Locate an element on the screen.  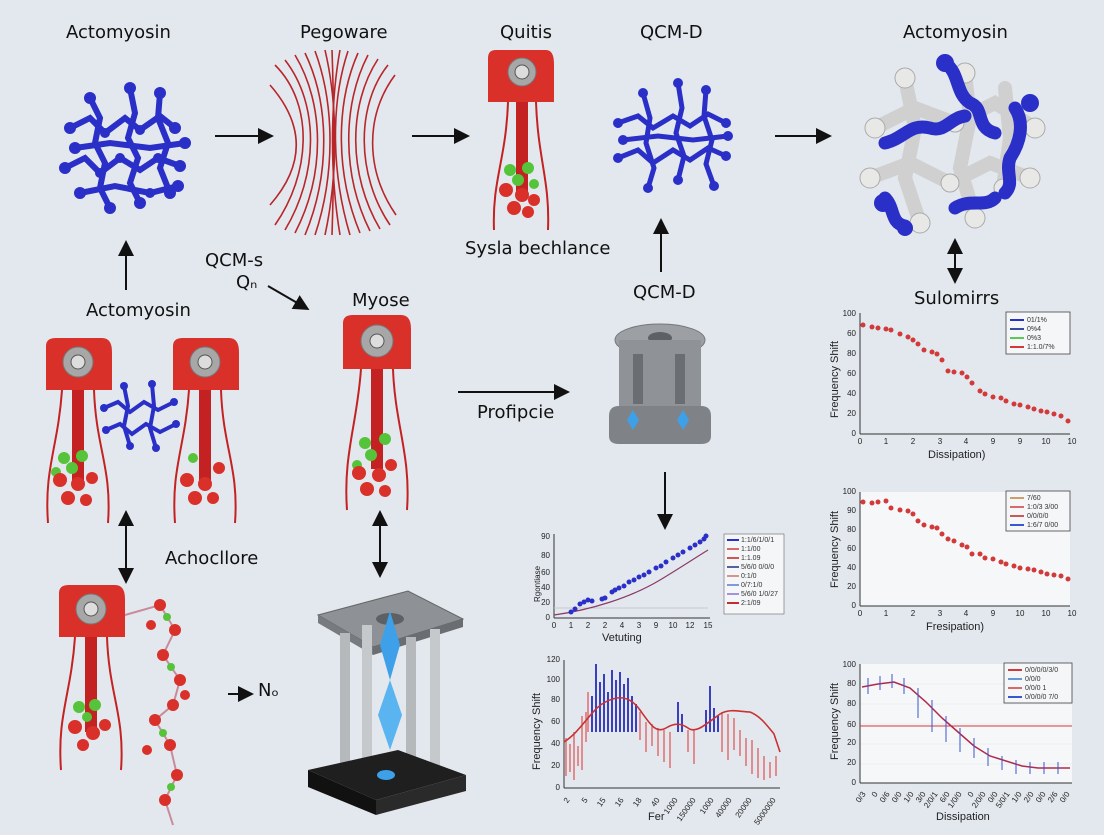
svg-text: 100 is located at coordinates (850, 313).